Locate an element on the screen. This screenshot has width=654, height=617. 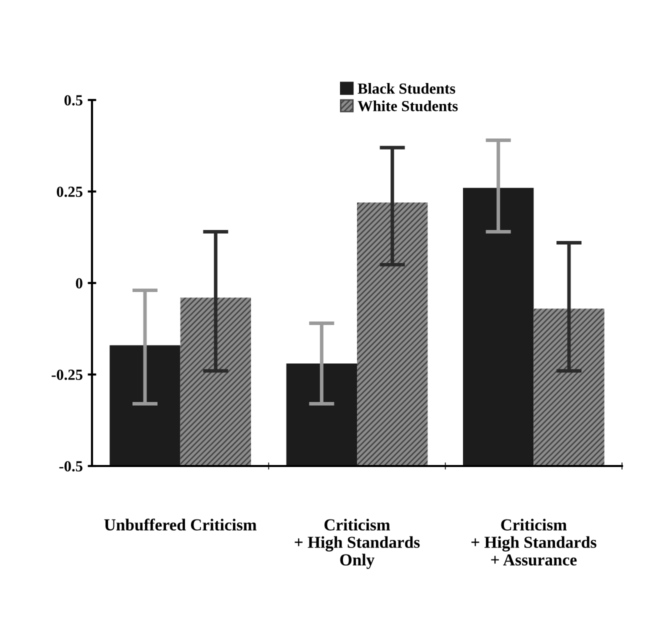
x-tick-label: Unbuffered Criticism is located at coordinates (180, 524).